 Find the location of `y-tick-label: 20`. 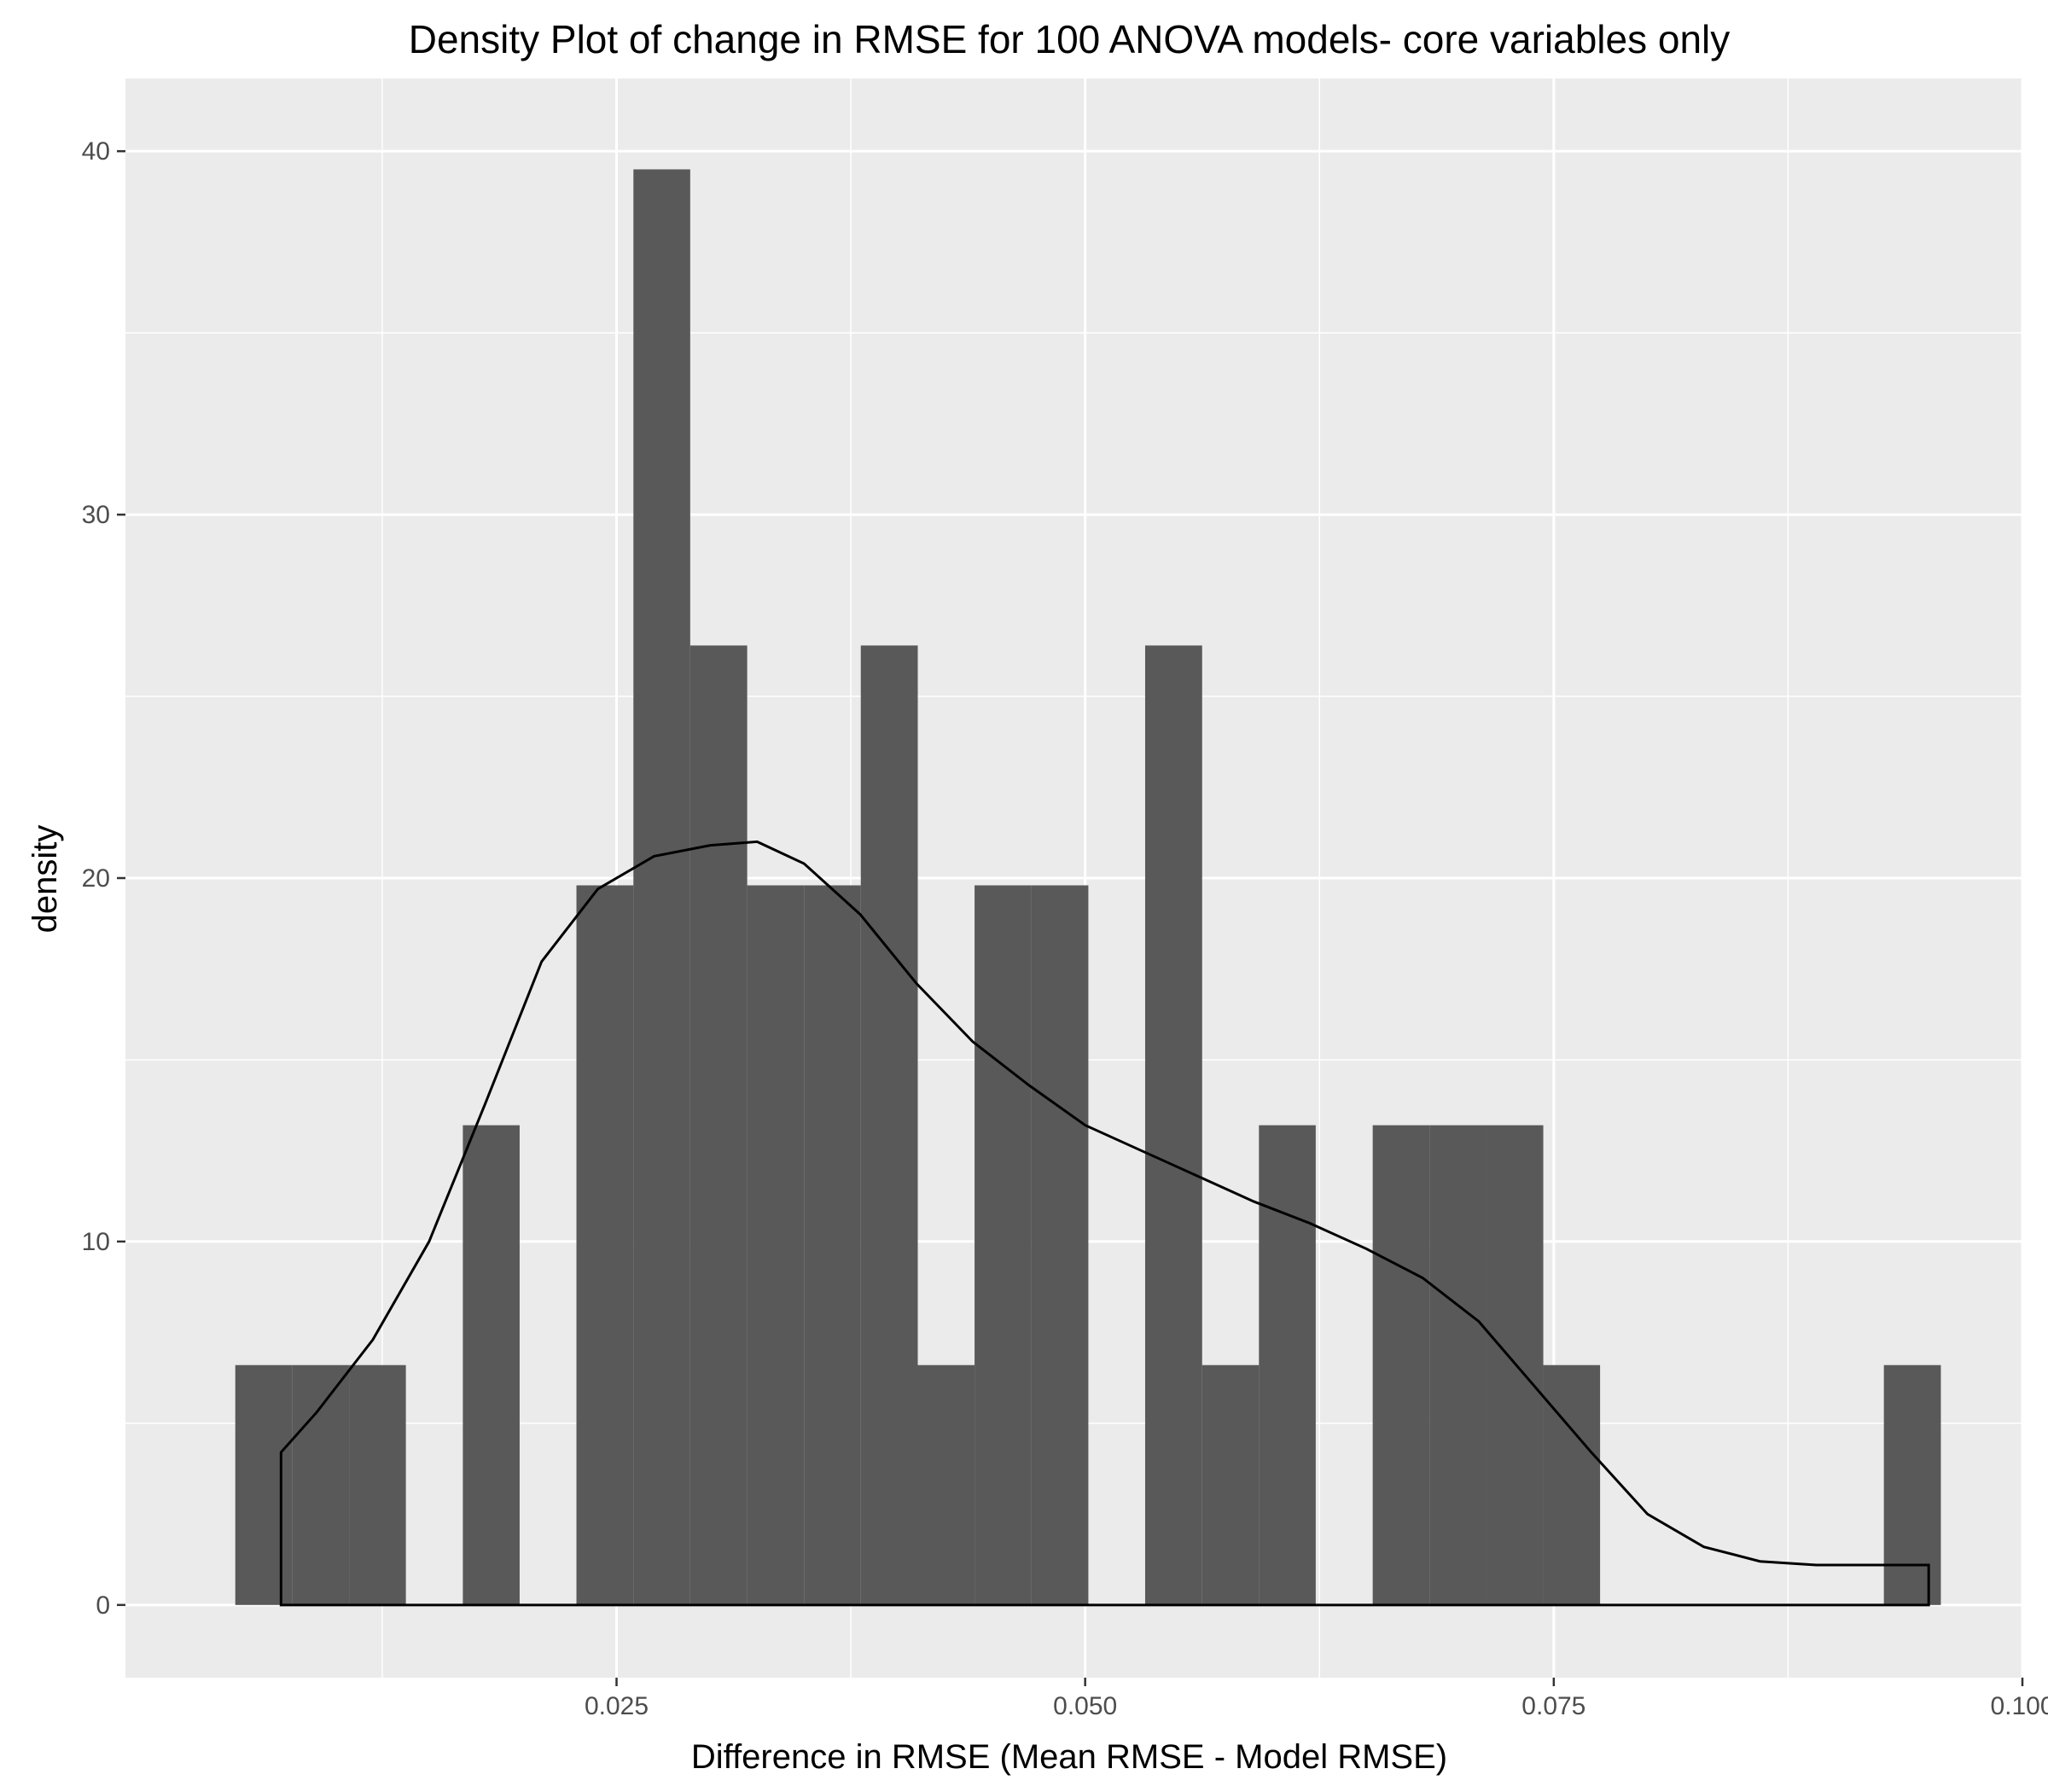

y-tick-label: 20 is located at coordinates (96, 878).